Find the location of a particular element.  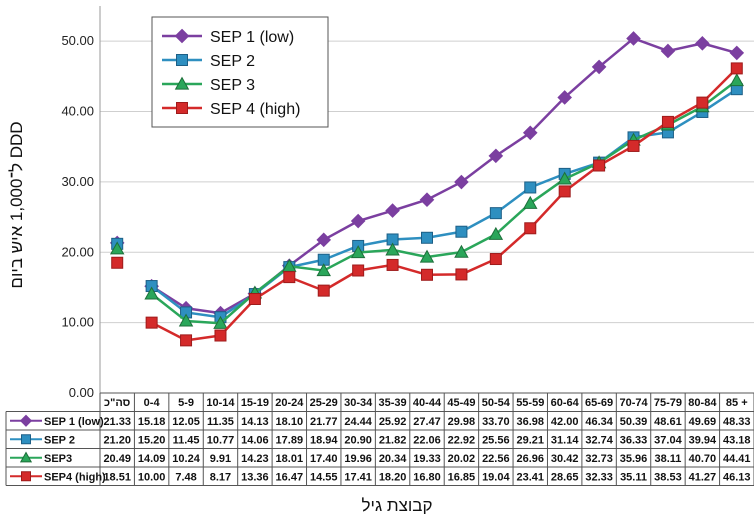

y-tick-label: 30.00 is located at coordinates (77, 181).